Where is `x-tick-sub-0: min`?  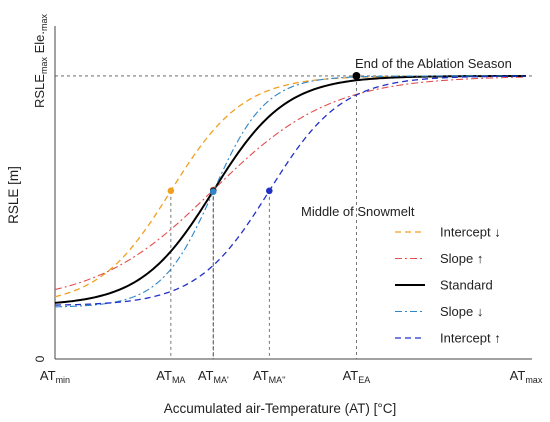 x-tick-sub-0: min is located at coordinates (63, 380).